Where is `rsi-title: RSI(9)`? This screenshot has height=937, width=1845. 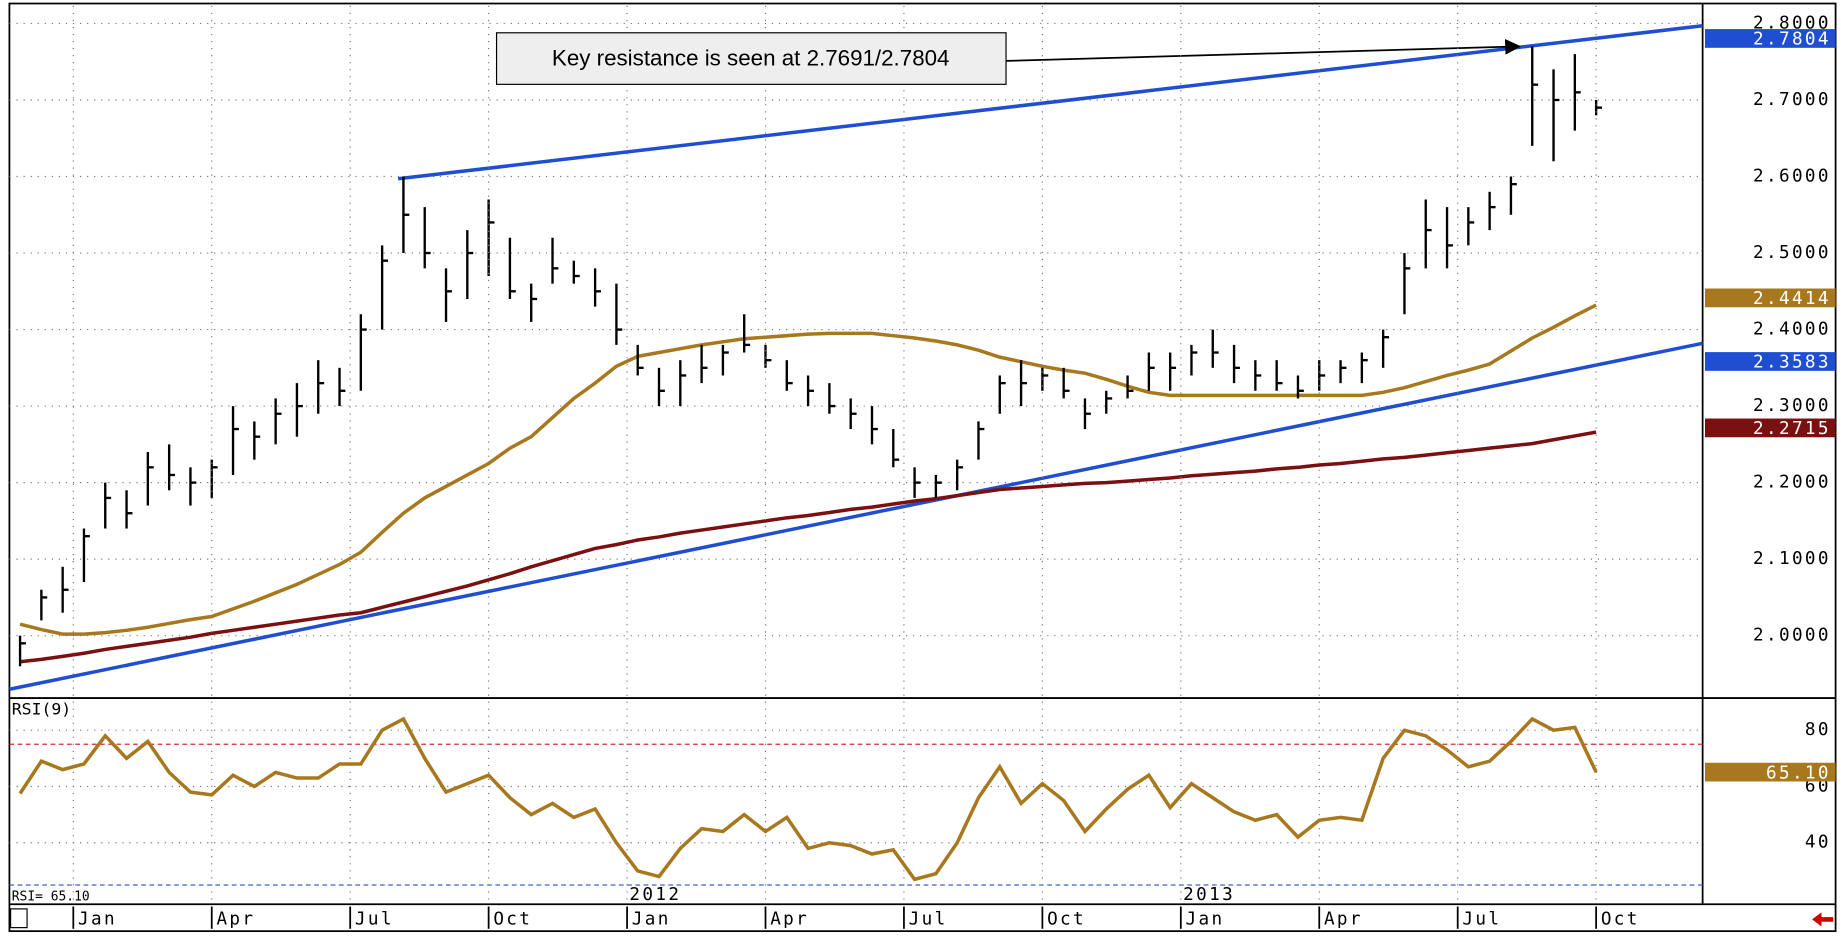
rsi-title: RSI(9) is located at coordinates (41, 708).